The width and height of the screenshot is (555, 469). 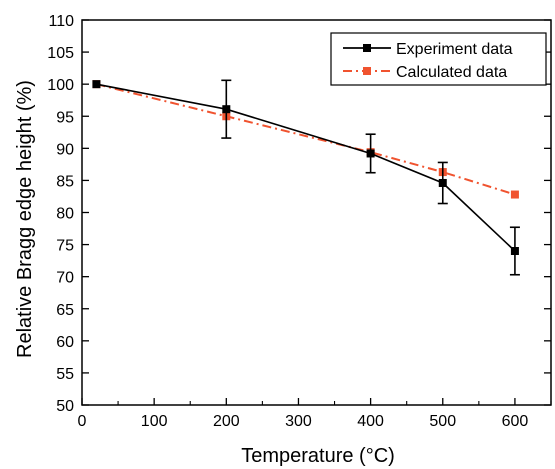 I want to click on y-axis-title: Relative Bragg edge height (%), so click(x=25, y=219).